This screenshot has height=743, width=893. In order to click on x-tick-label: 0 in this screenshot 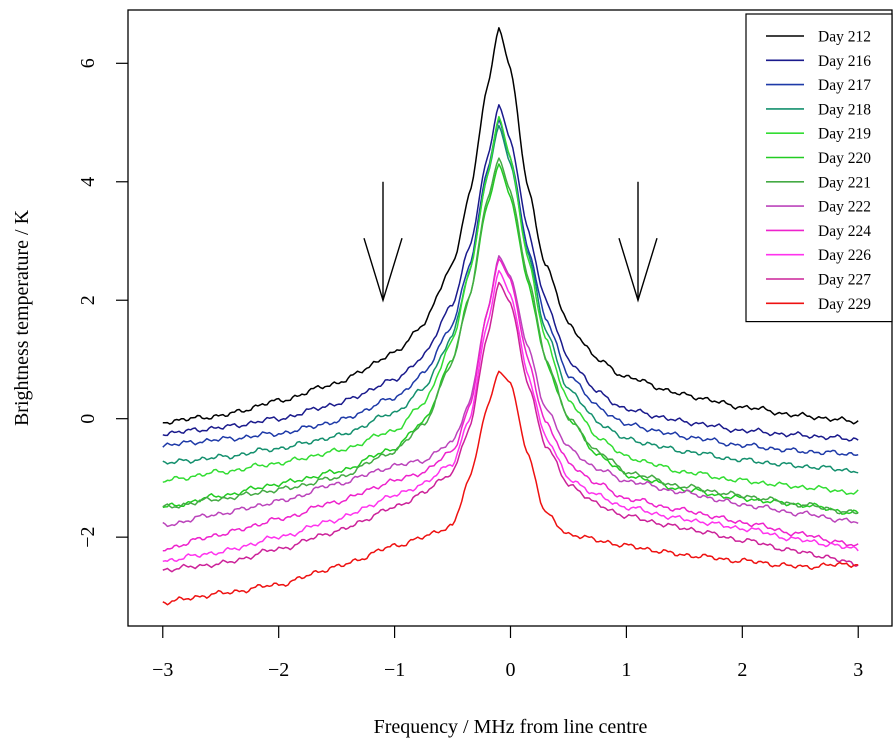, I will do `click(511, 670)`.